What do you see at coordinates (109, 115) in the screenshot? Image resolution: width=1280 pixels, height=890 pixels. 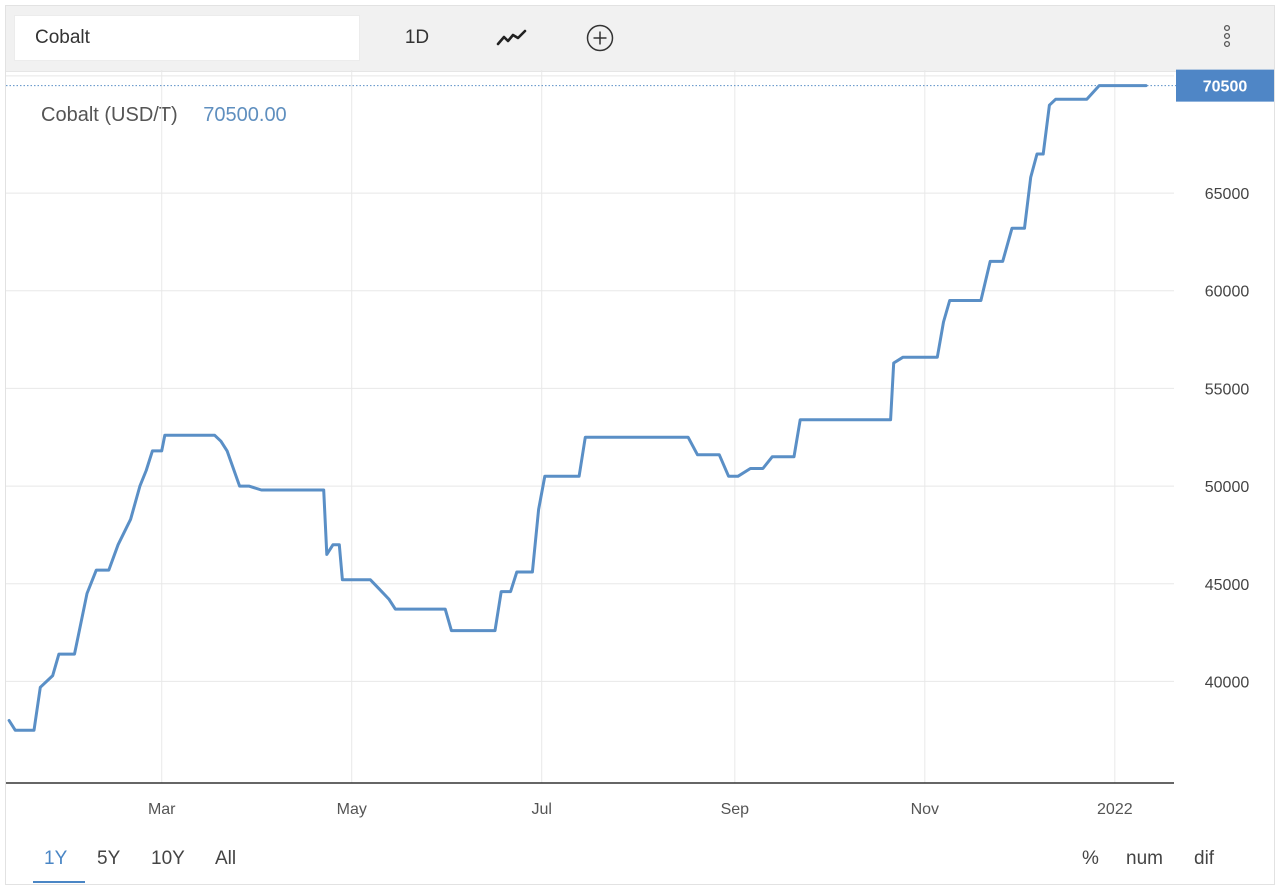 I see `instrument-name: Cobalt (USD/T)` at bounding box center [109, 115].